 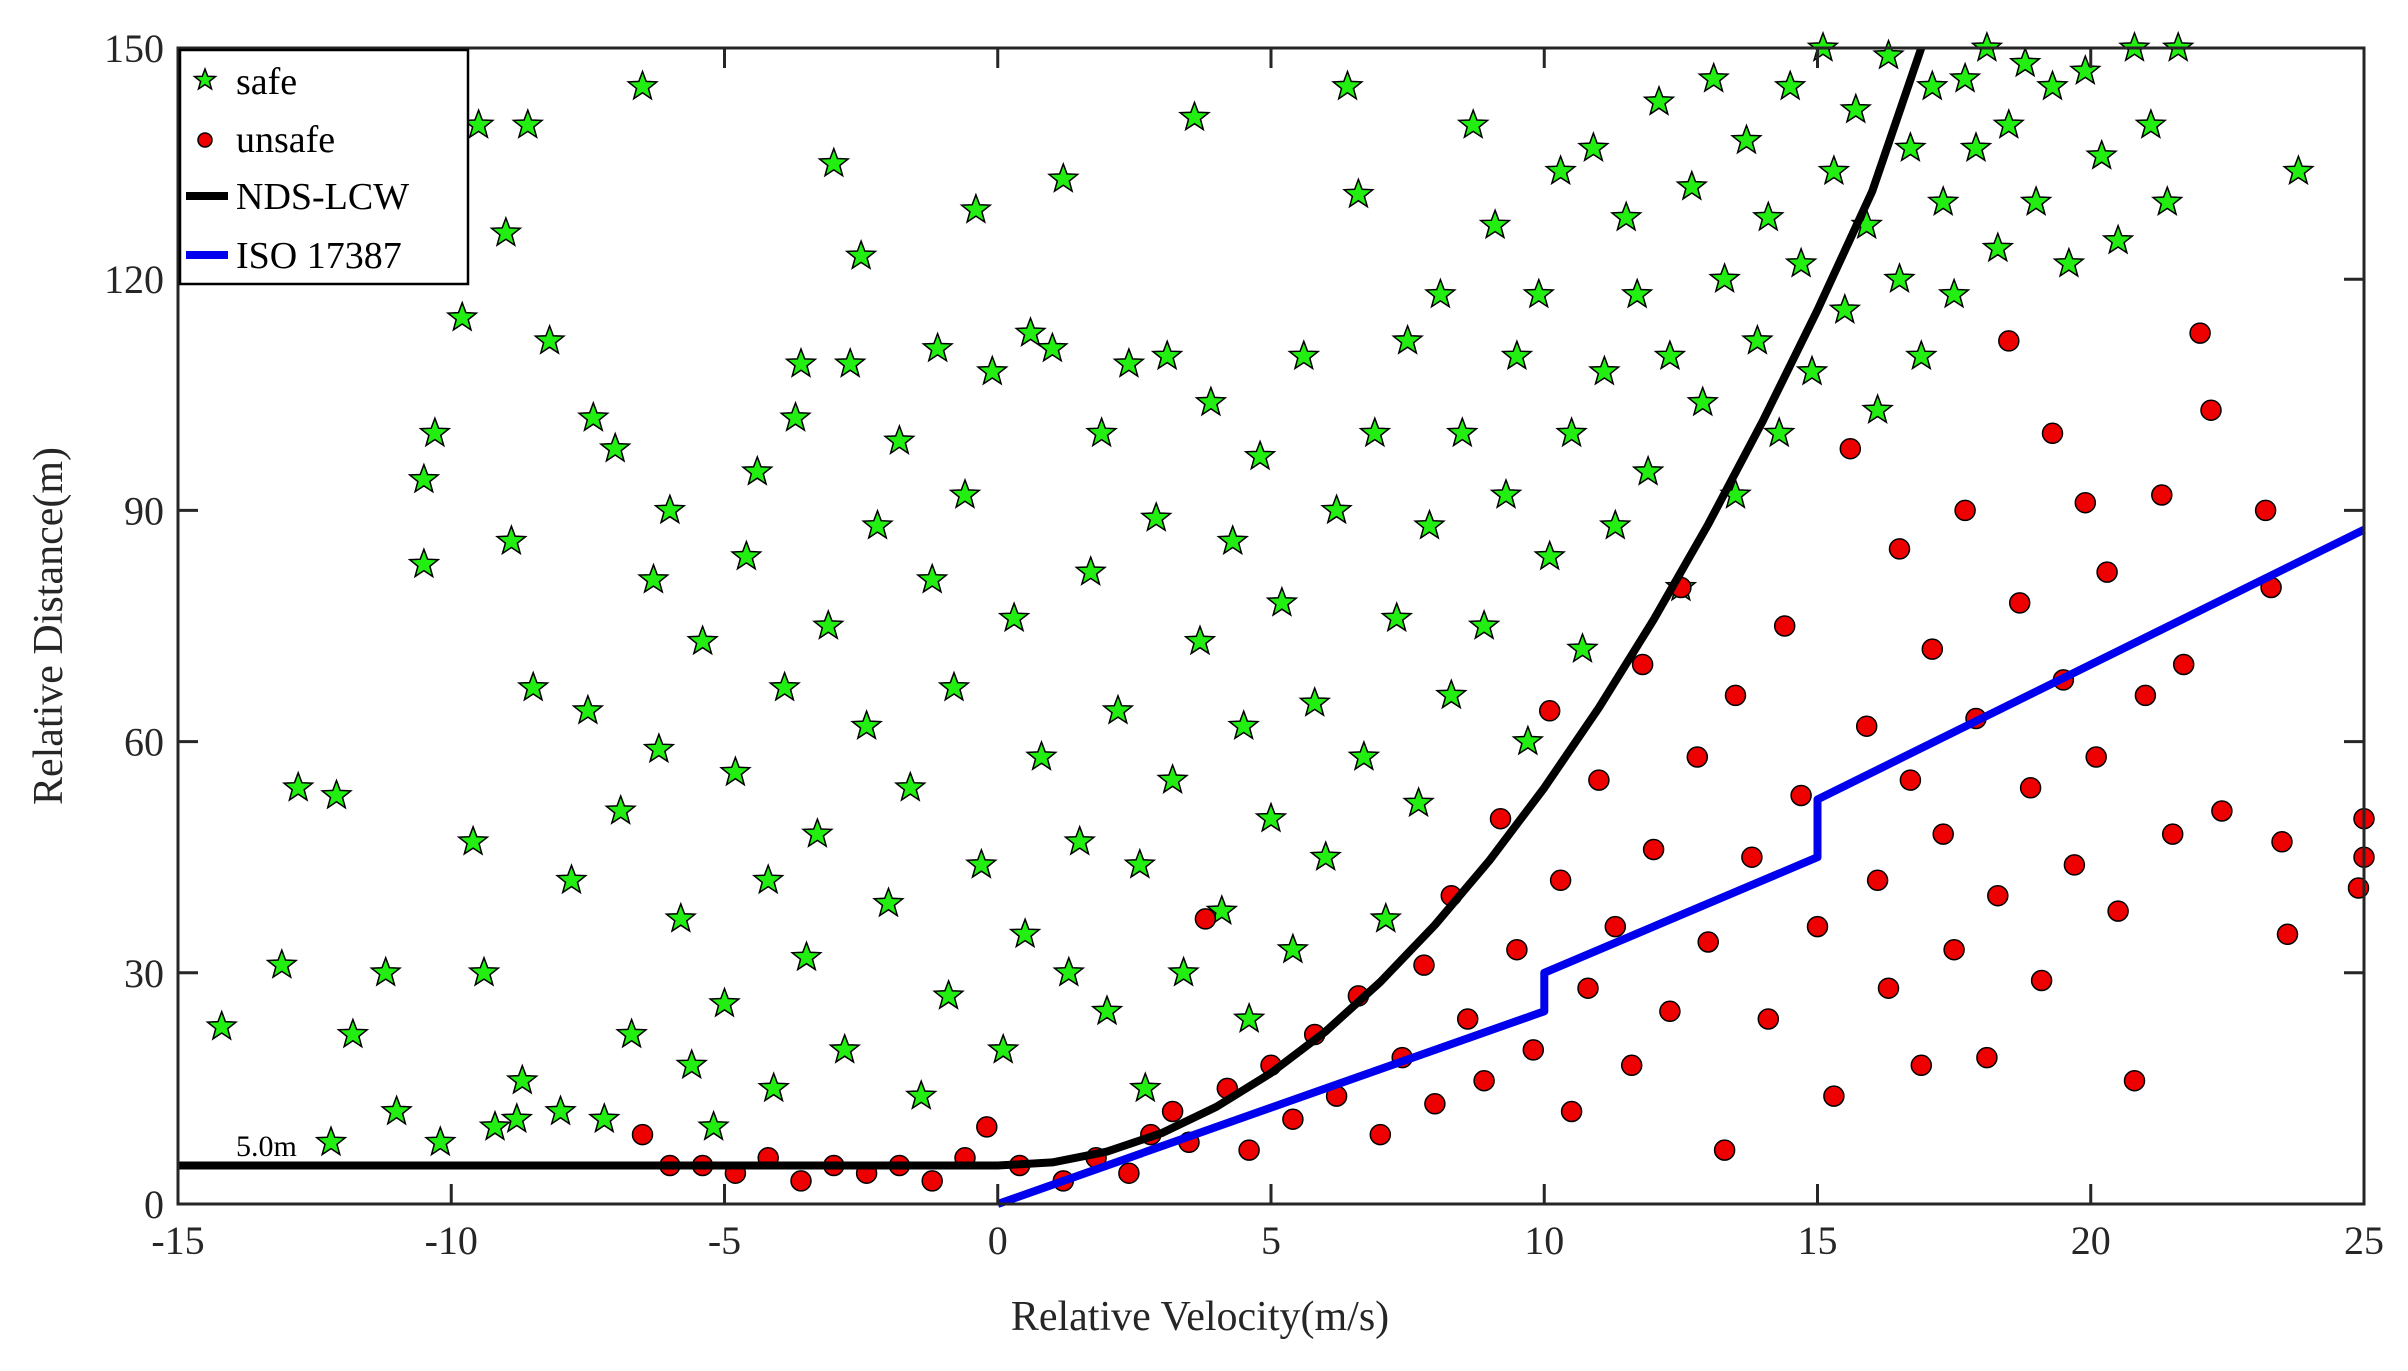 I want to click on legend-circle-icon, so click(x=205, y=140).